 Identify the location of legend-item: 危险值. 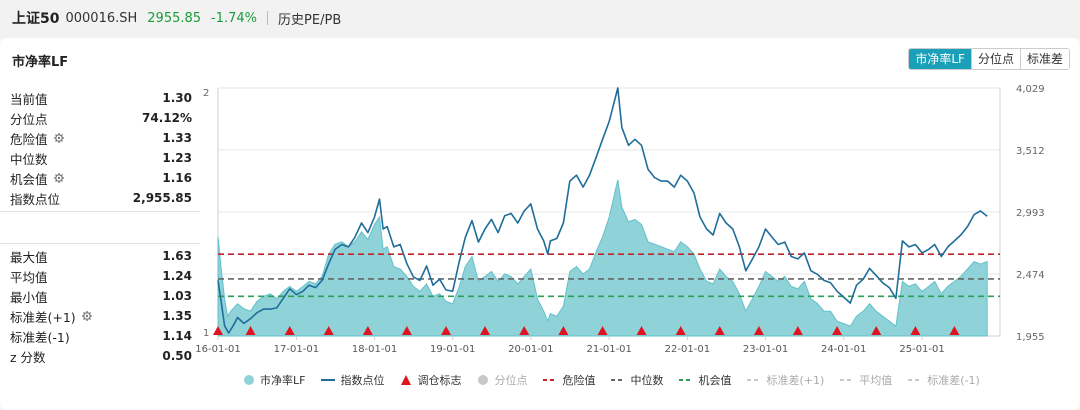
(569, 380).